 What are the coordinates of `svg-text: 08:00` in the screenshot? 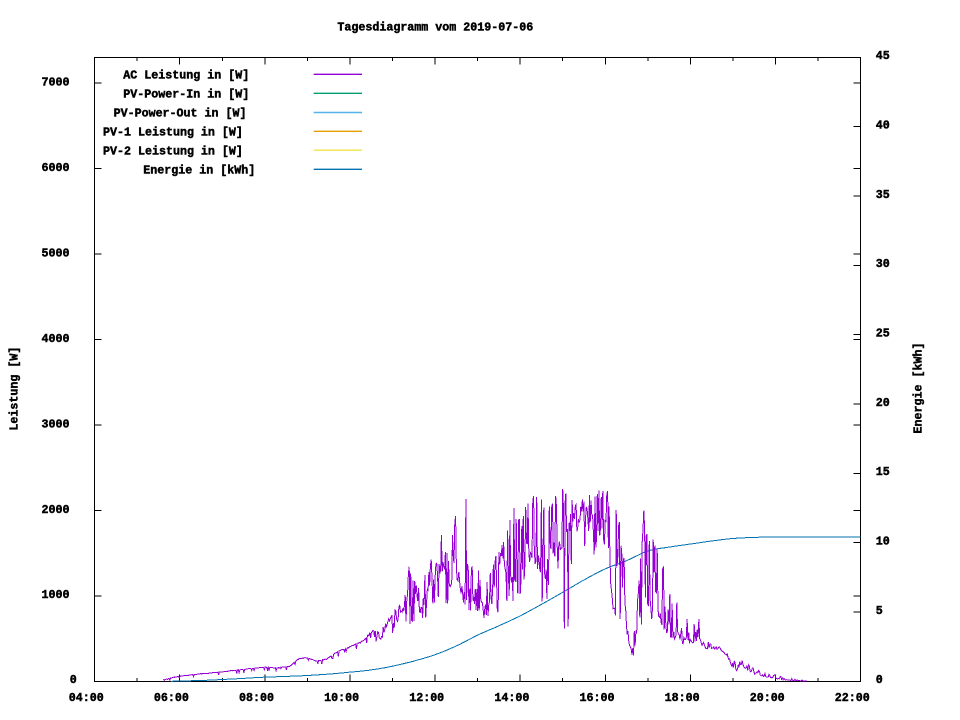 It's located at (256, 698).